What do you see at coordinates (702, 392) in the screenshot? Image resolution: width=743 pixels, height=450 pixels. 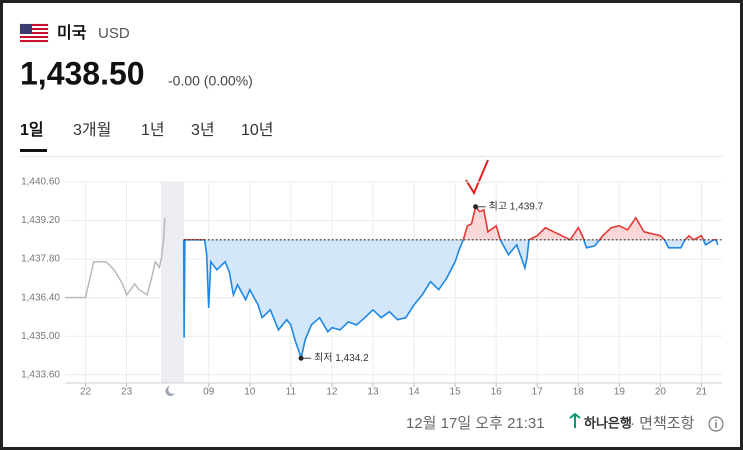 I see `x-tick-label: 21` at bounding box center [702, 392].